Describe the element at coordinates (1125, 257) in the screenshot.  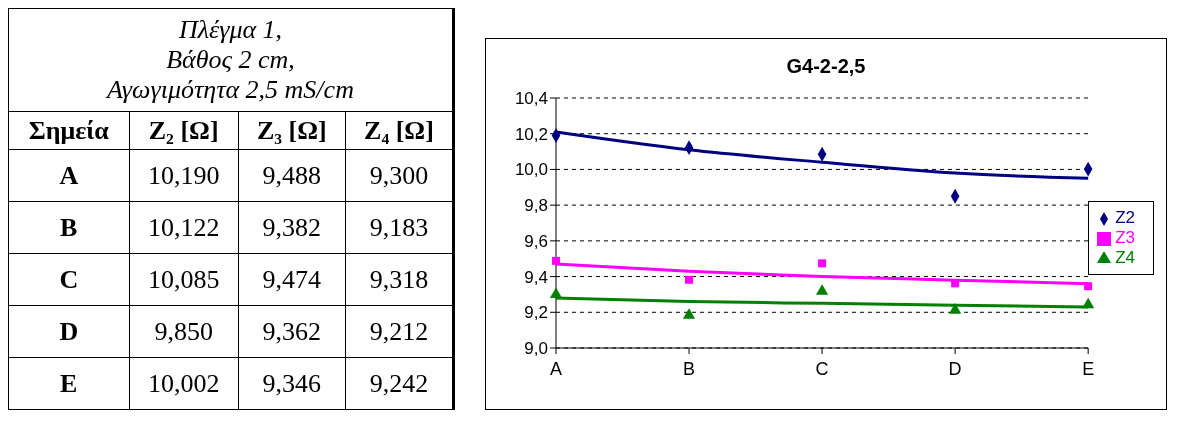
I see `legend-label: Z4` at that location.